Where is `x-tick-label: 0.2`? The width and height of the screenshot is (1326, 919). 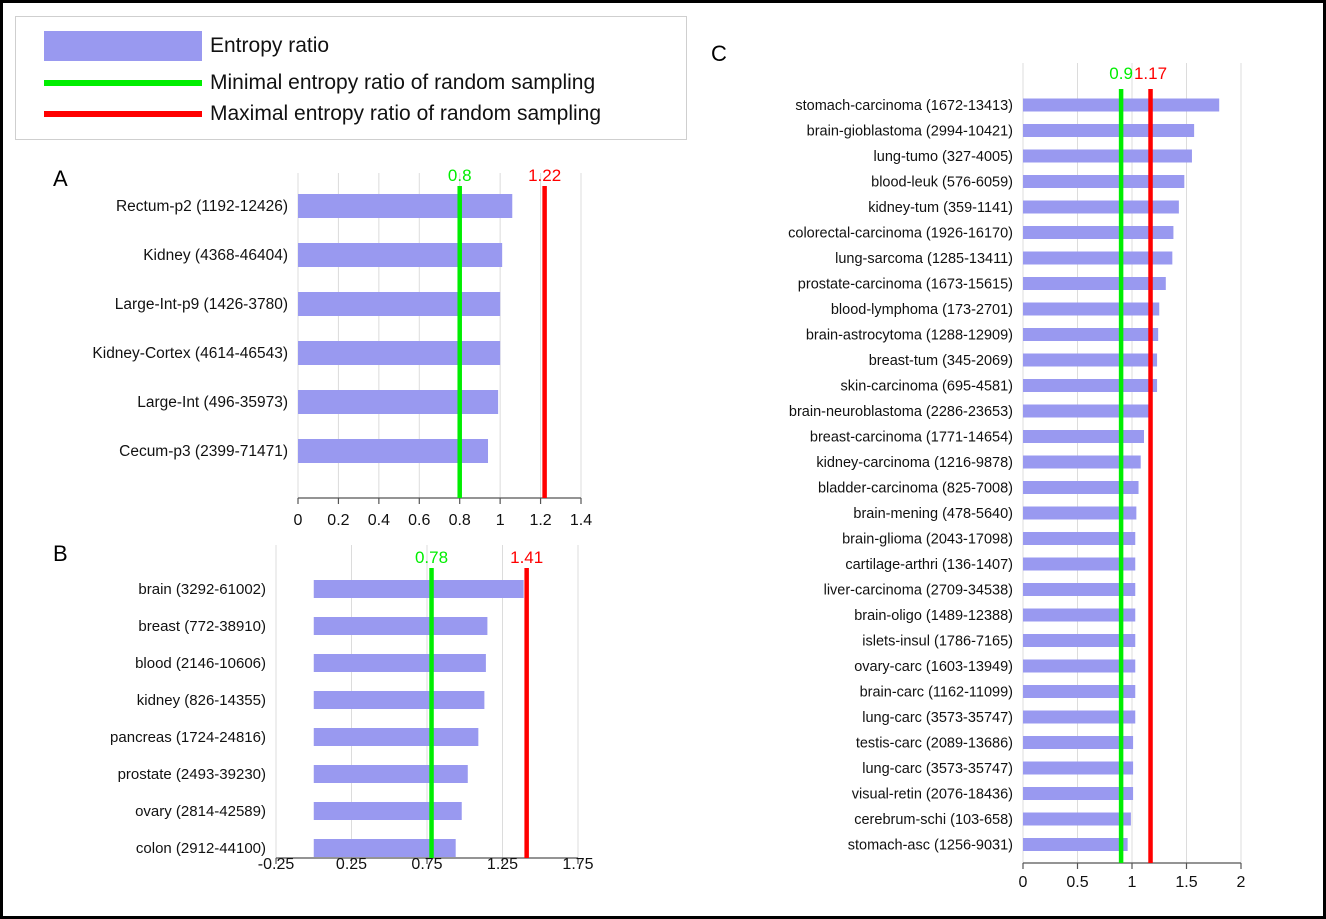
x-tick-label: 0.2 is located at coordinates (338, 520).